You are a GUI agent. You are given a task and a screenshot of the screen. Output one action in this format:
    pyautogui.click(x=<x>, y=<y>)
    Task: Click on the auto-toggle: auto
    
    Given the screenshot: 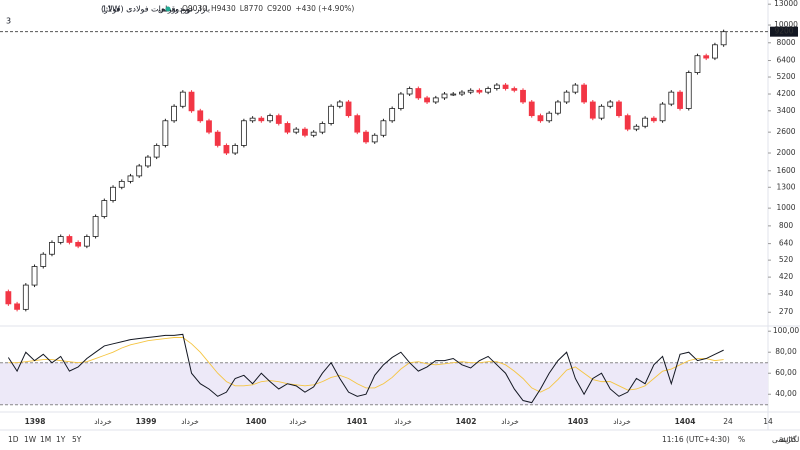 What is the action you would take?
    pyautogui.click(x=787, y=439)
    